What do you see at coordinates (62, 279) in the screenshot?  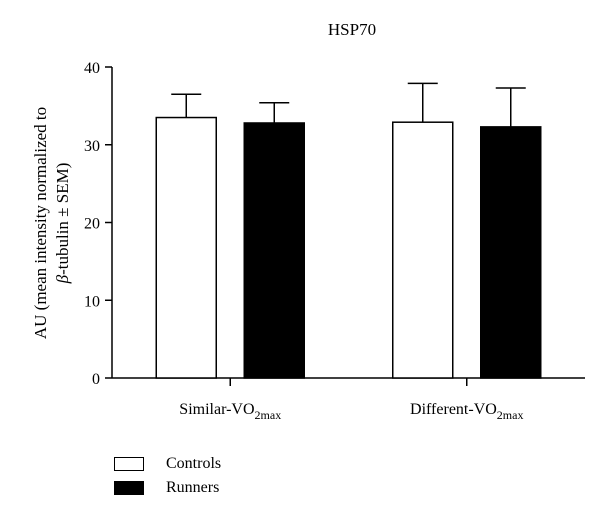 I see `y-axis-label-beta: β` at bounding box center [62, 279].